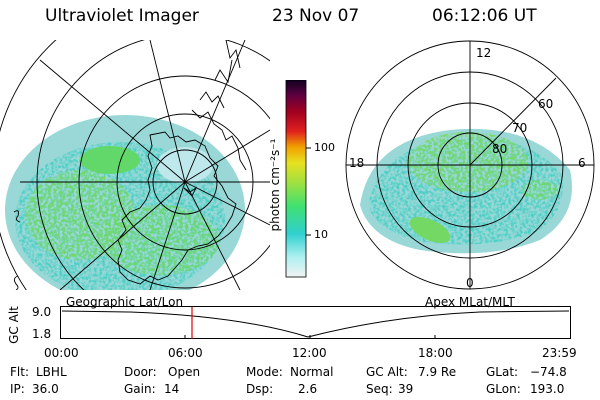 The height and width of the screenshot is (400, 600). Describe the element at coordinates (312, 372) in the screenshot. I see `mode-value: Normal` at that location.